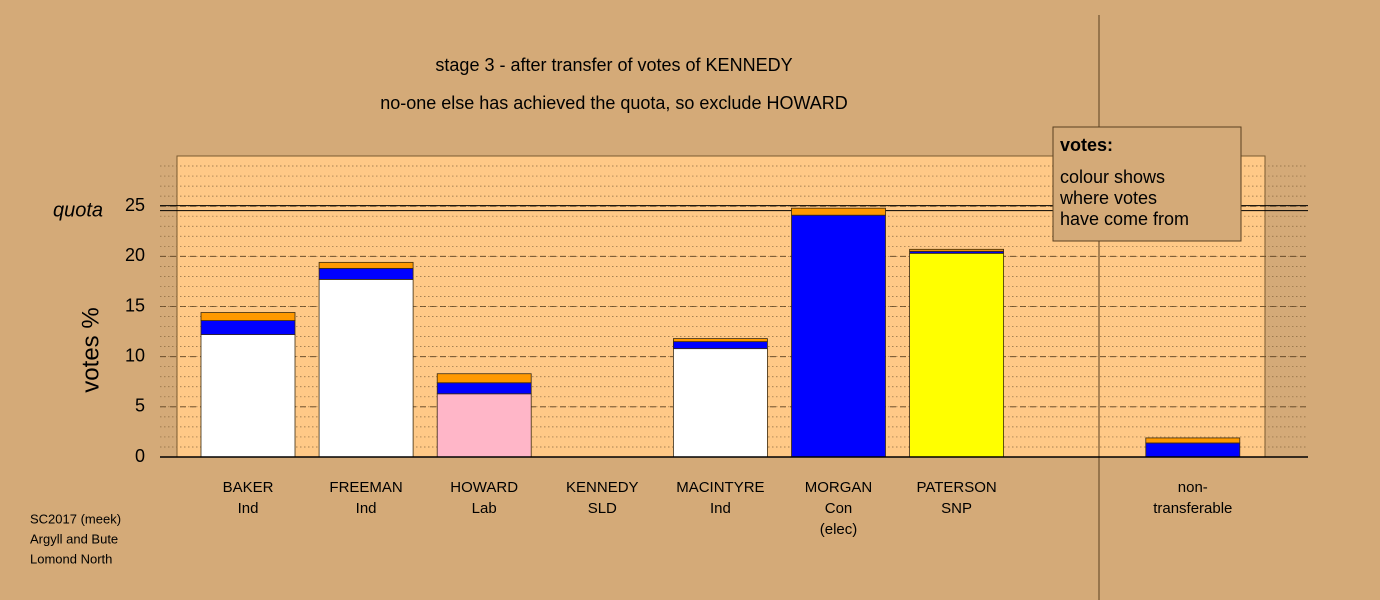  What do you see at coordinates (956, 508) in the screenshot?
I see `x-tick-label: SNP` at bounding box center [956, 508].